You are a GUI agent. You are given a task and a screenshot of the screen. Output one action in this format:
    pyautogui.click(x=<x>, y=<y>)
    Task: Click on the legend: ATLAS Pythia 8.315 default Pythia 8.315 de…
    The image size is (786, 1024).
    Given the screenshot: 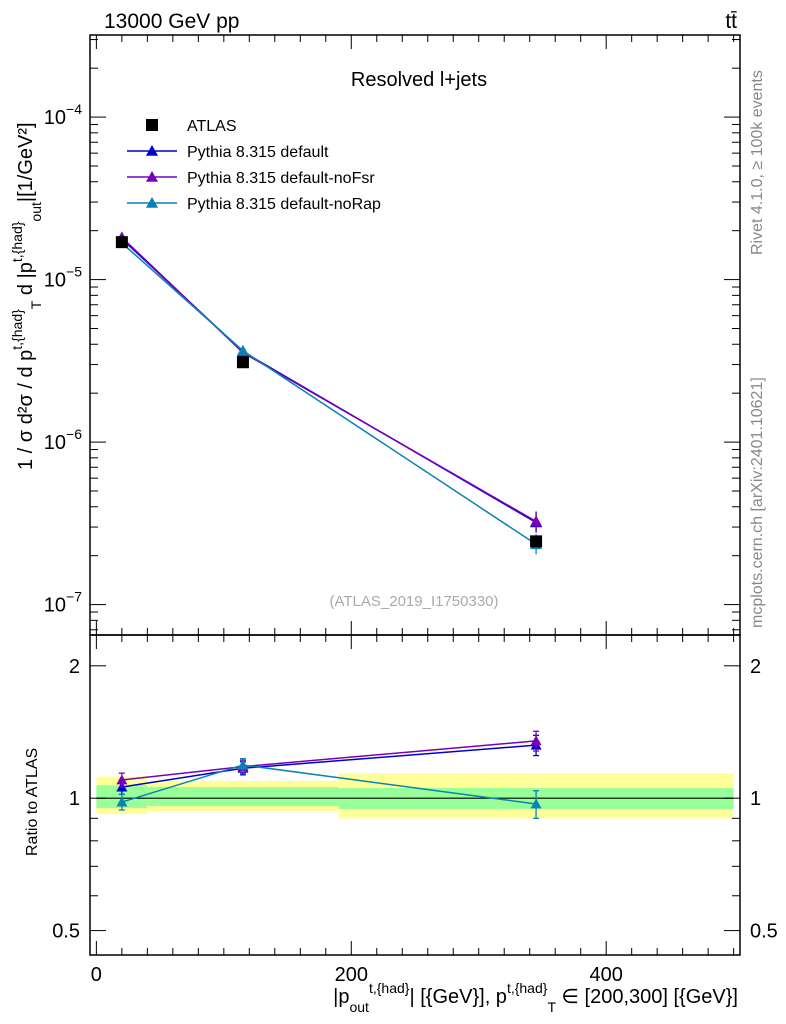 What is the action you would take?
    pyautogui.click(x=254, y=165)
    